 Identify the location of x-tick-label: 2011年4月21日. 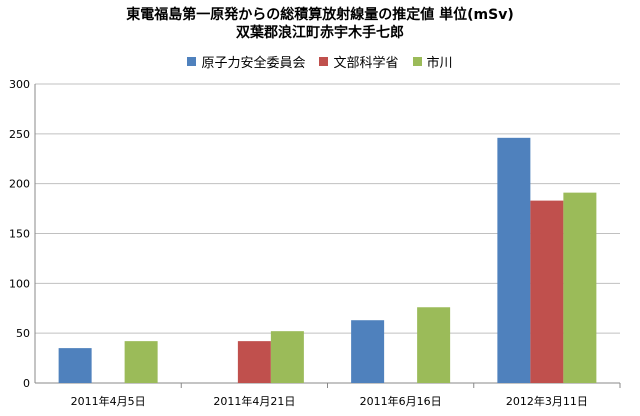
(254, 401).